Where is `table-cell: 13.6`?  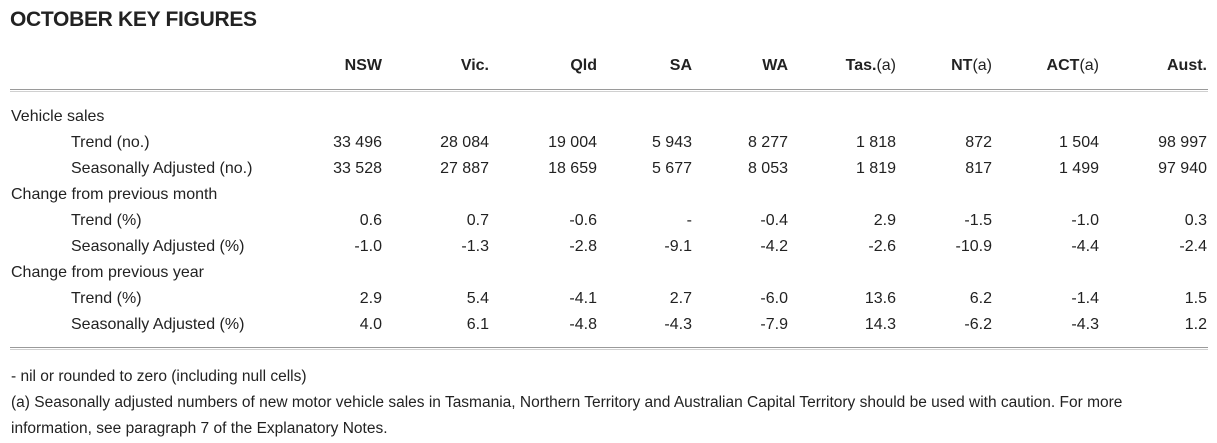 table-cell: 13.6 is located at coordinates (880, 298).